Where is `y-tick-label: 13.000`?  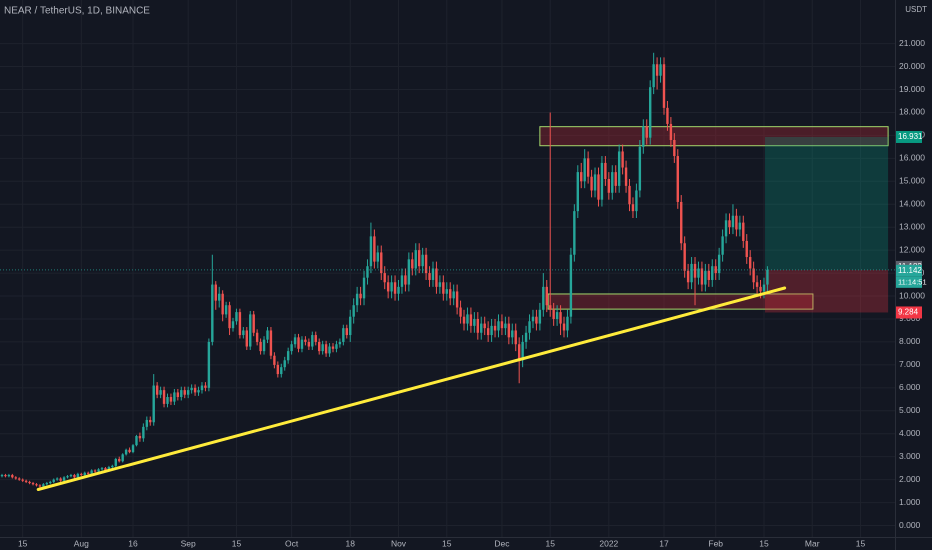
y-tick-label: 13.000 is located at coordinates (912, 226).